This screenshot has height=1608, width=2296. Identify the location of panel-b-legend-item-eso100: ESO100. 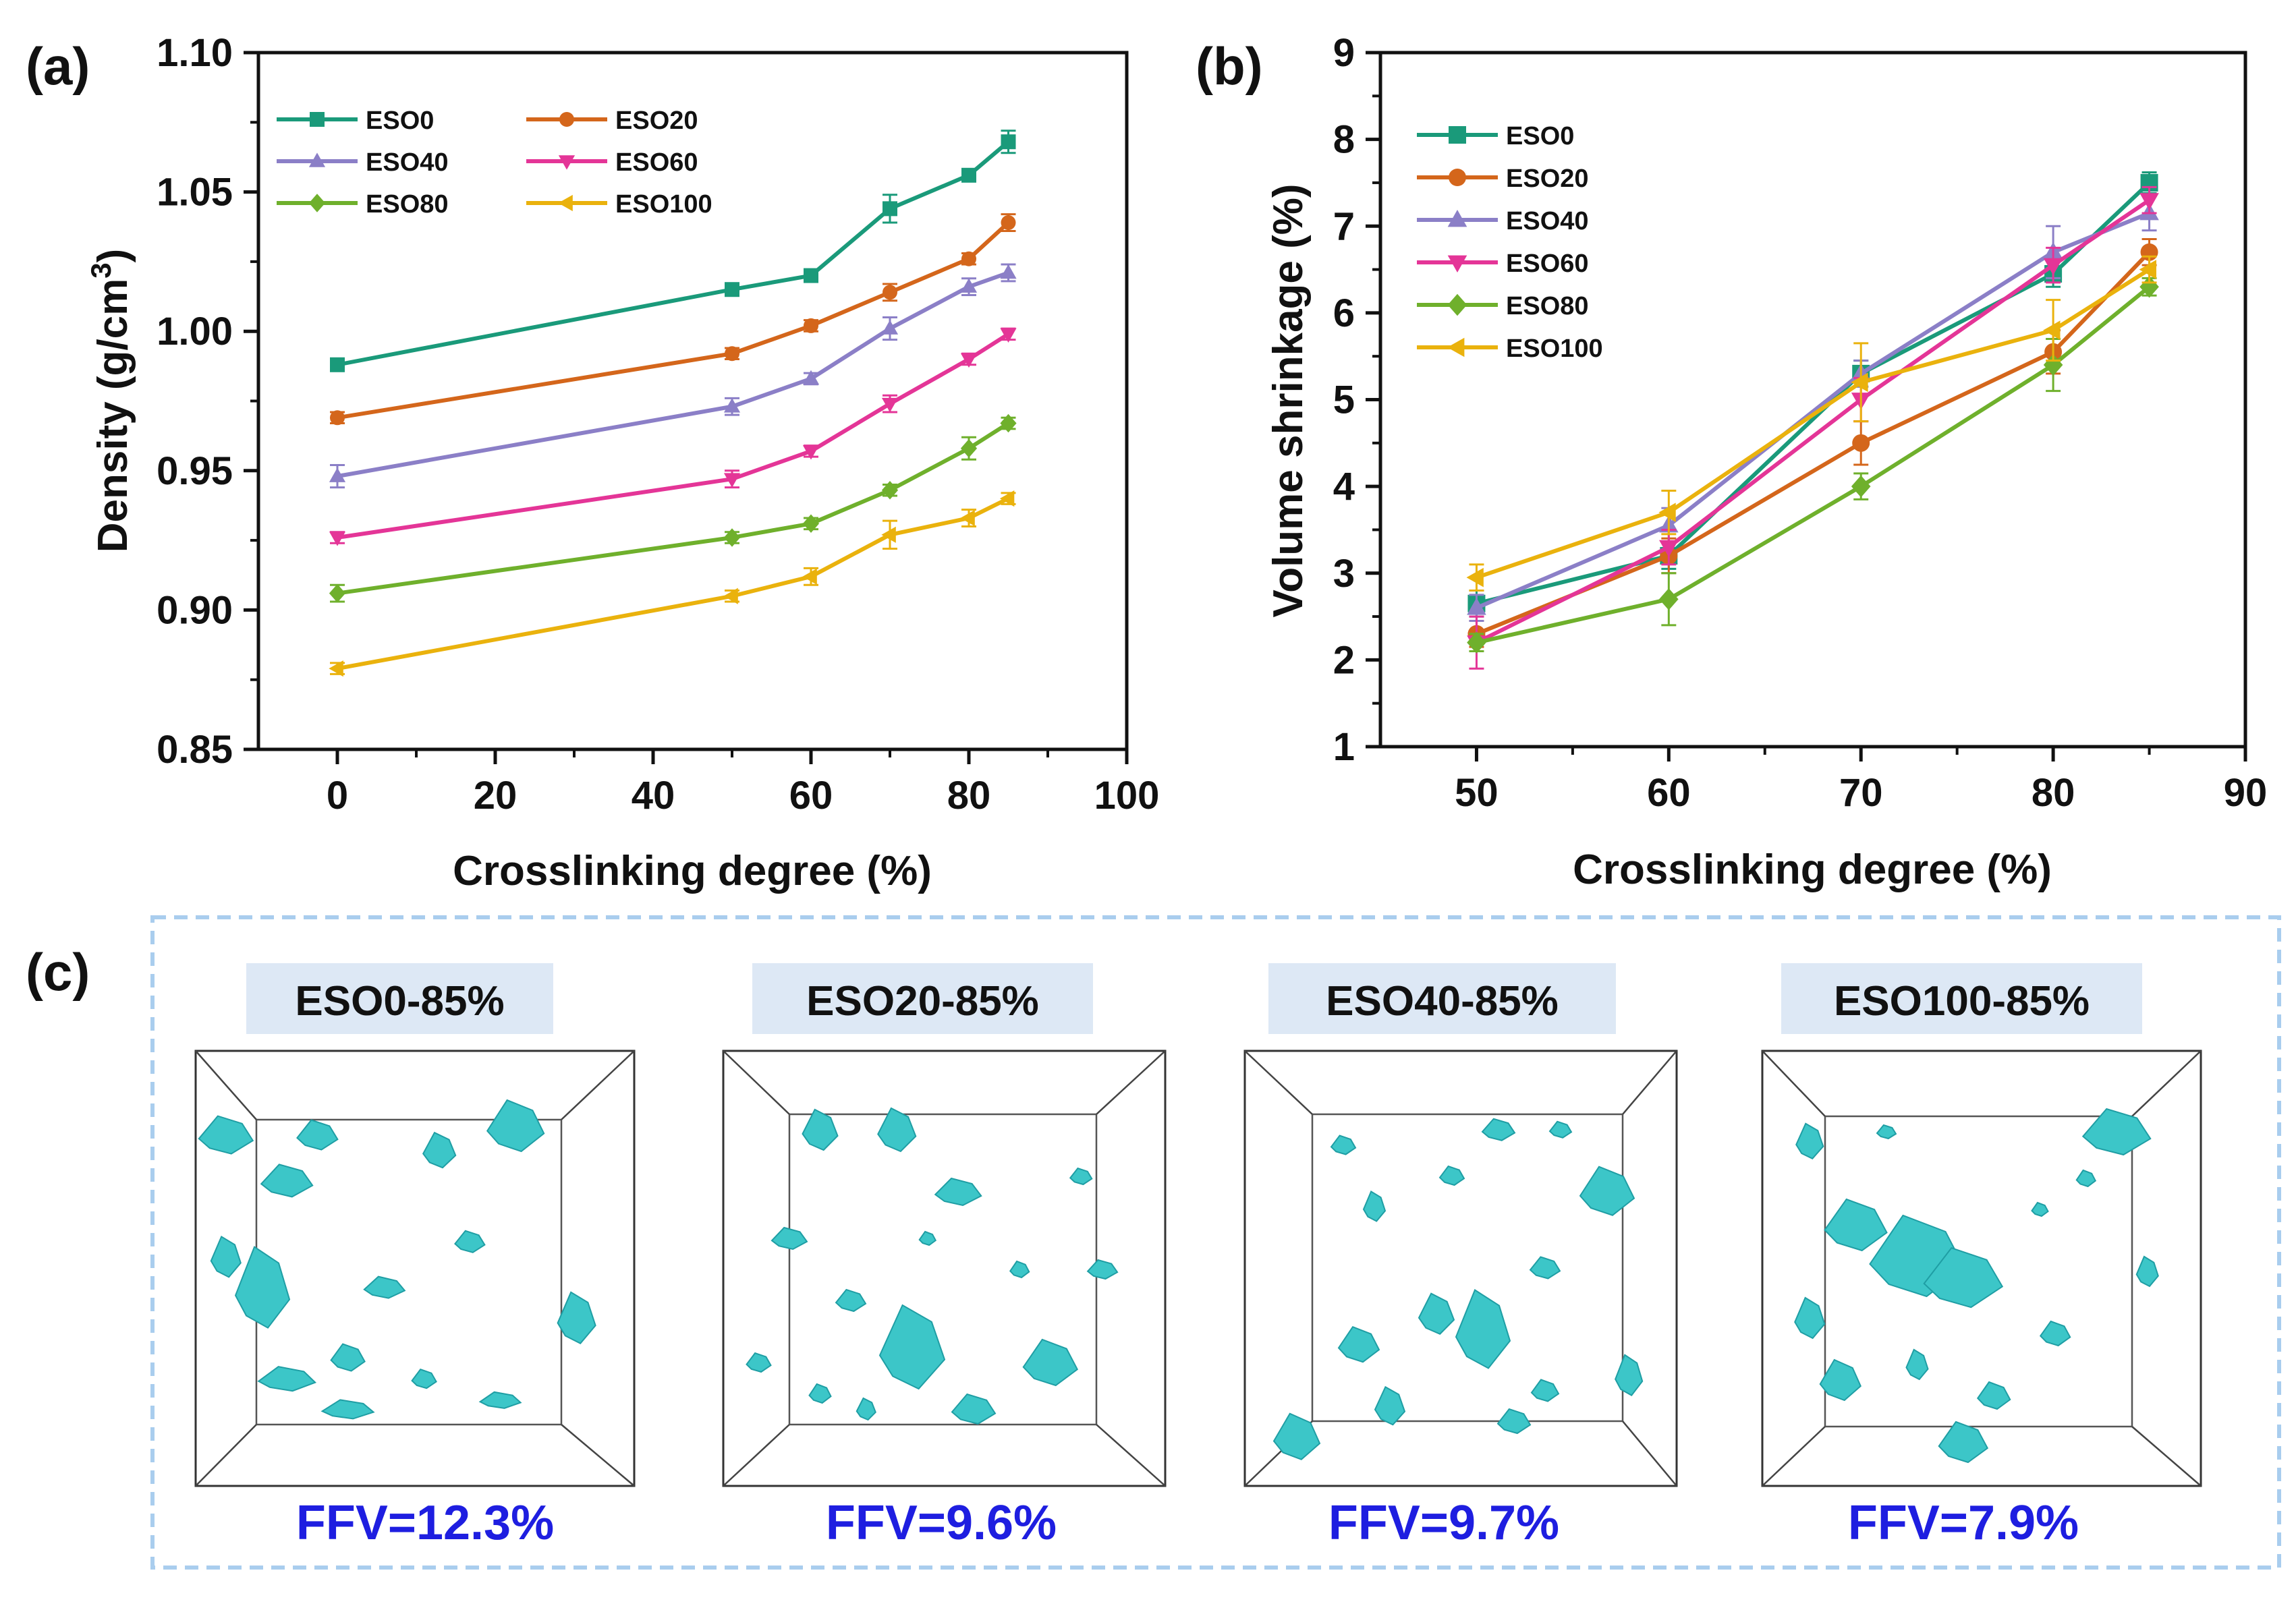
(1510, 349).